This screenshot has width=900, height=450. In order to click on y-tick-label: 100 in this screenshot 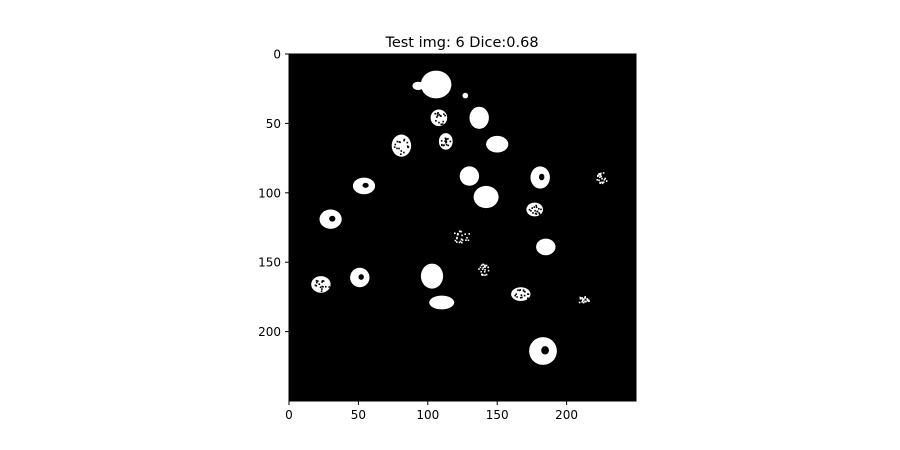, I will do `click(269, 193)`.